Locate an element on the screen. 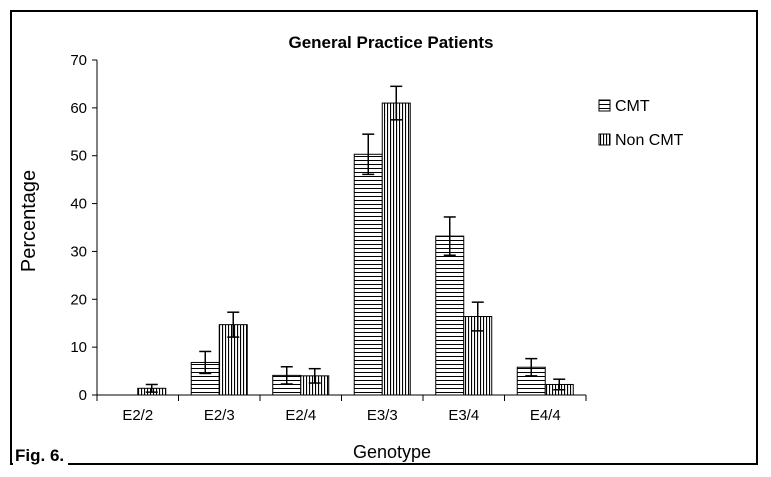  y-tick-label: 20 is located at coordinates (78, 299).